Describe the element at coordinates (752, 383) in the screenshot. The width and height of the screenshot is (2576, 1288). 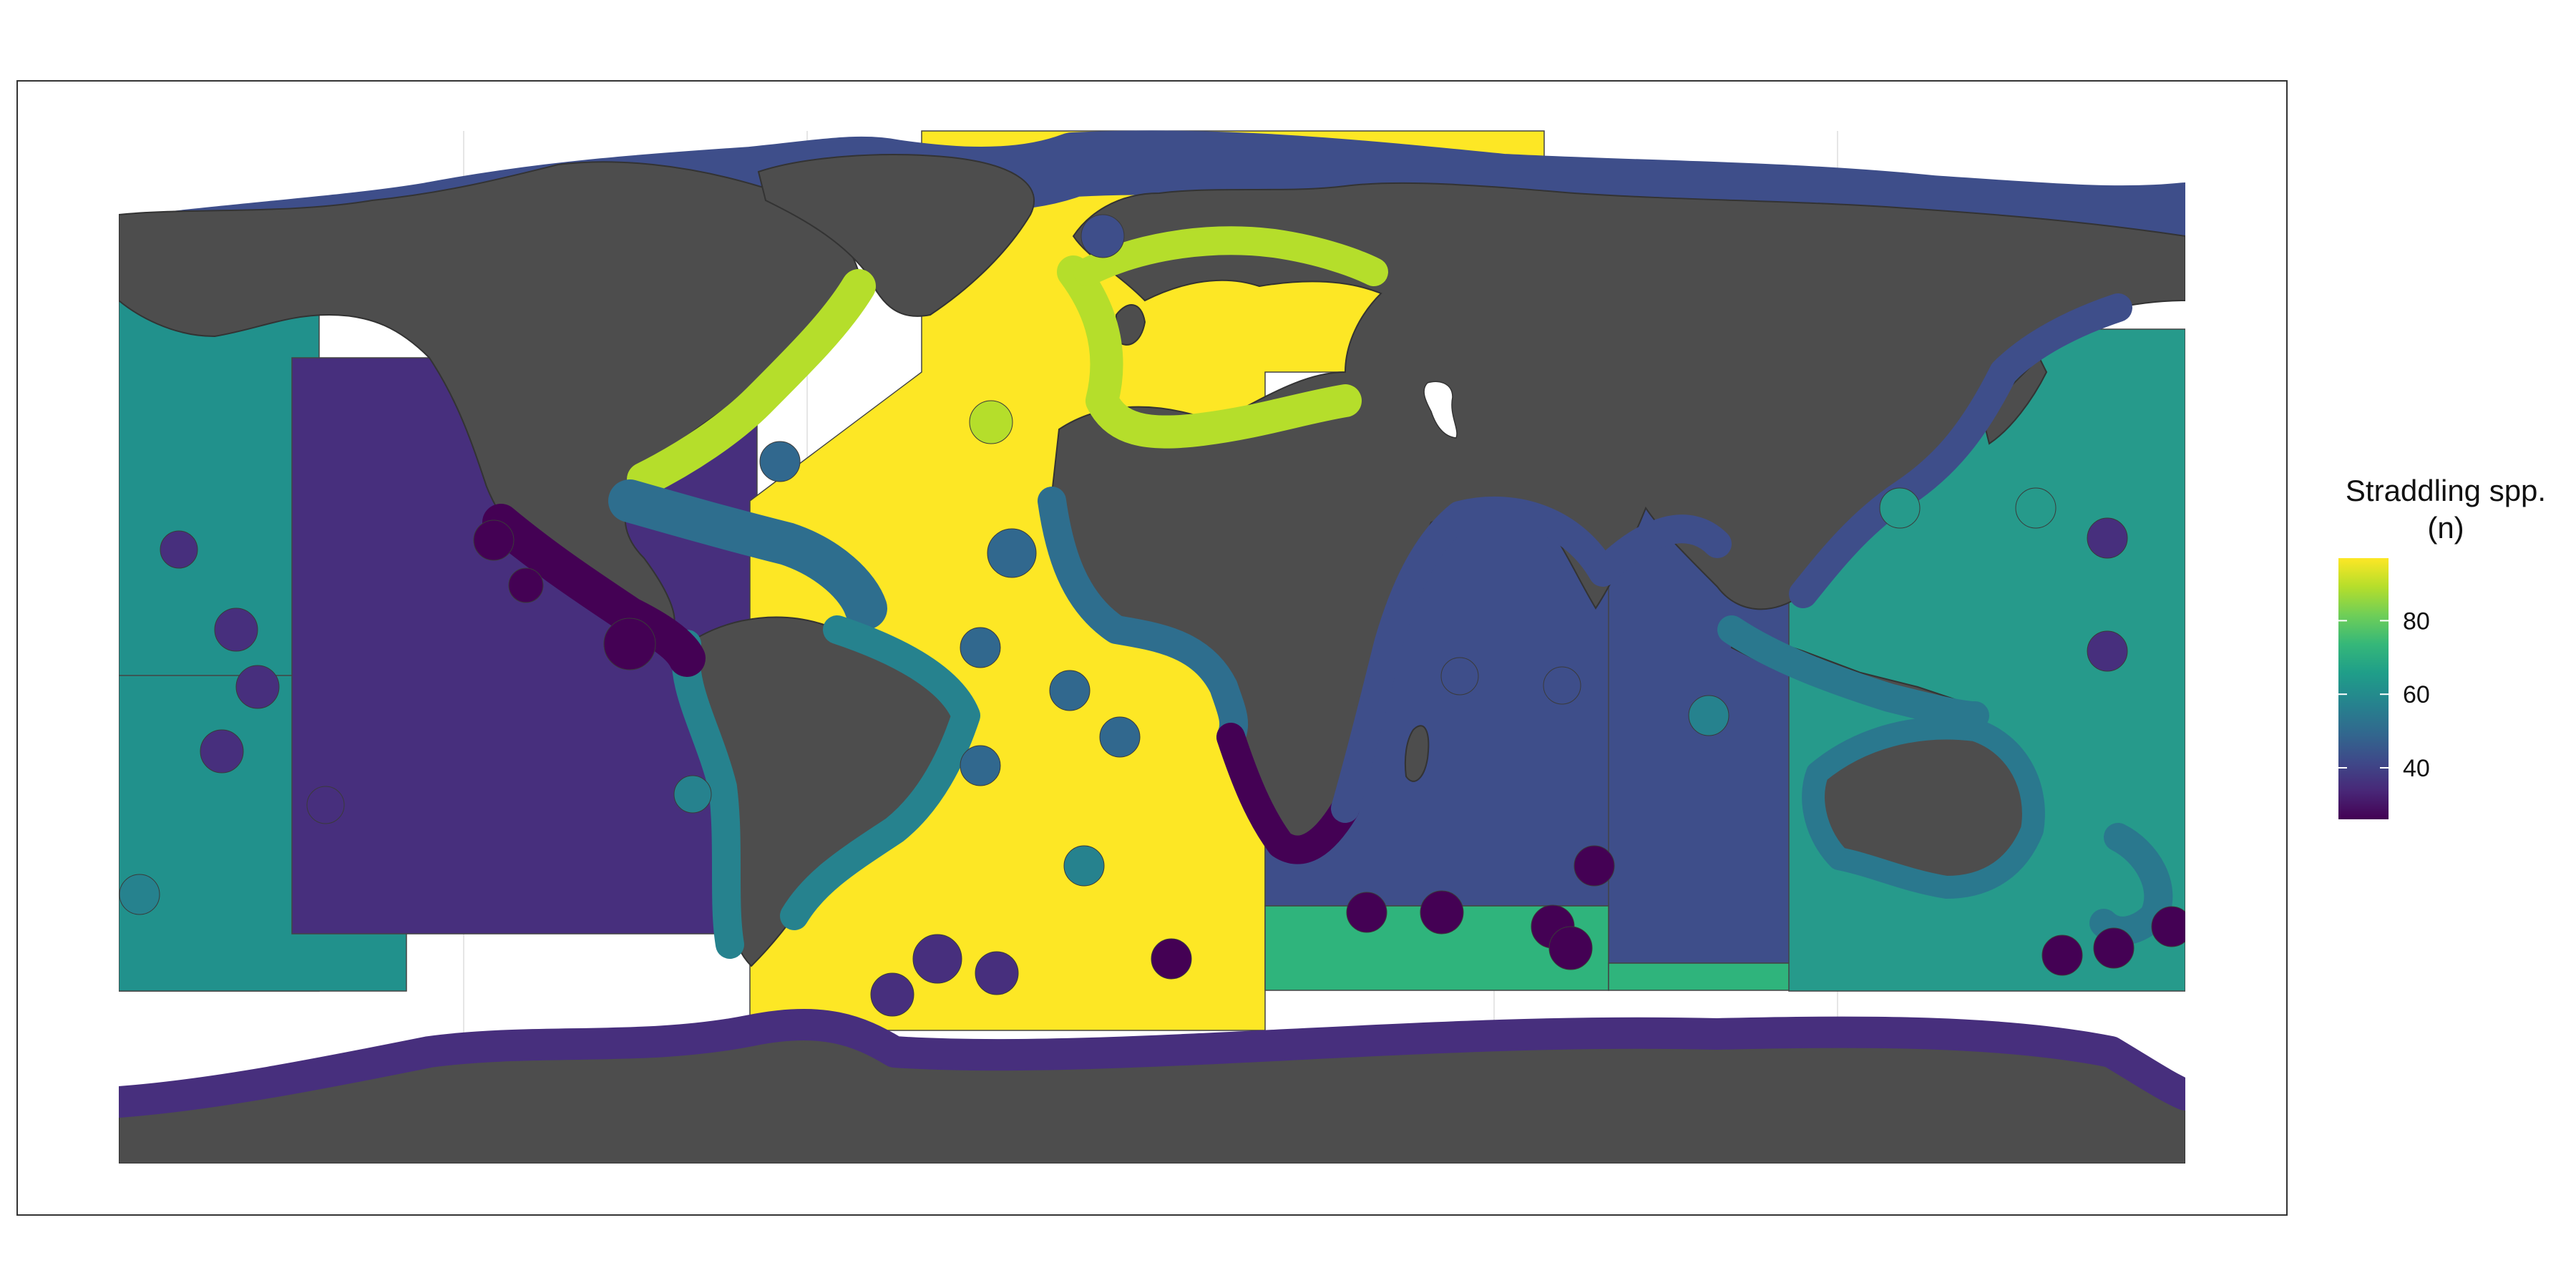
I see `coast-north-america-atlantic` at that location.